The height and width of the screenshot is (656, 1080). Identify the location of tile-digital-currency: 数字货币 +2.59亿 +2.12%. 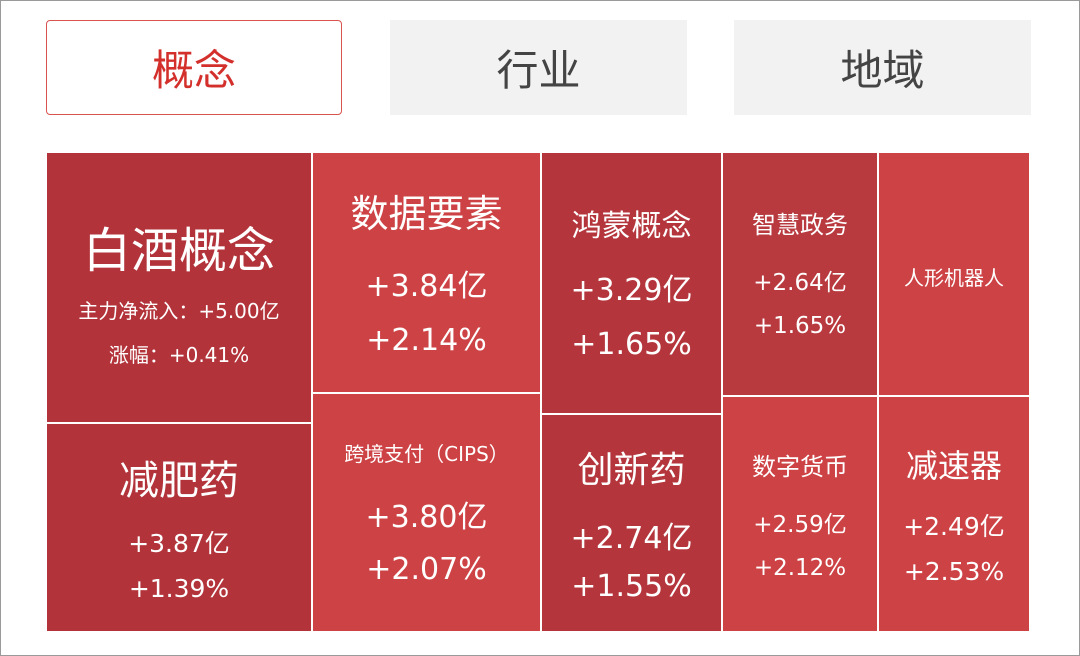
(800, 514).